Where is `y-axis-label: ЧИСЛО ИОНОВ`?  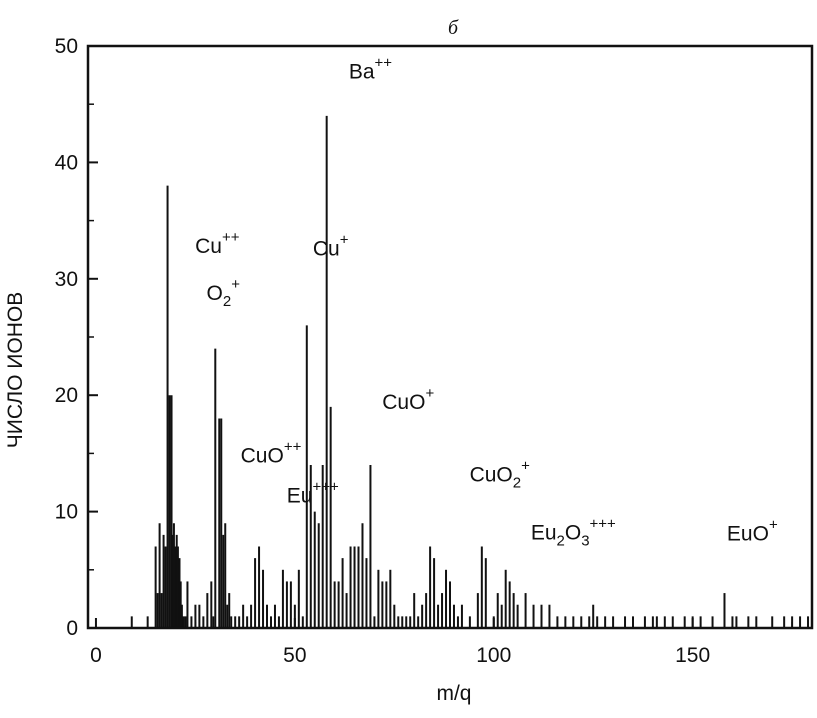
y-axis-label: ЧИСЛО ИОНОВ is located at coordinates (15, 370).